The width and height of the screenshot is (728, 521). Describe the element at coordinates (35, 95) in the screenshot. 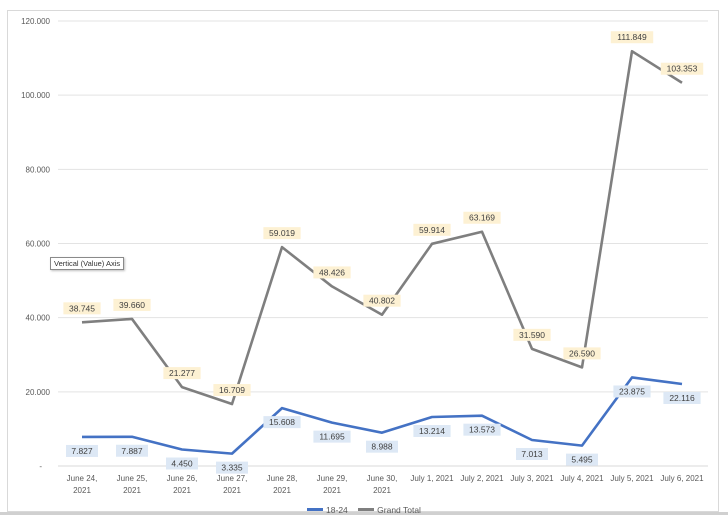

I see `y-tick-label: 100.000` at that location.